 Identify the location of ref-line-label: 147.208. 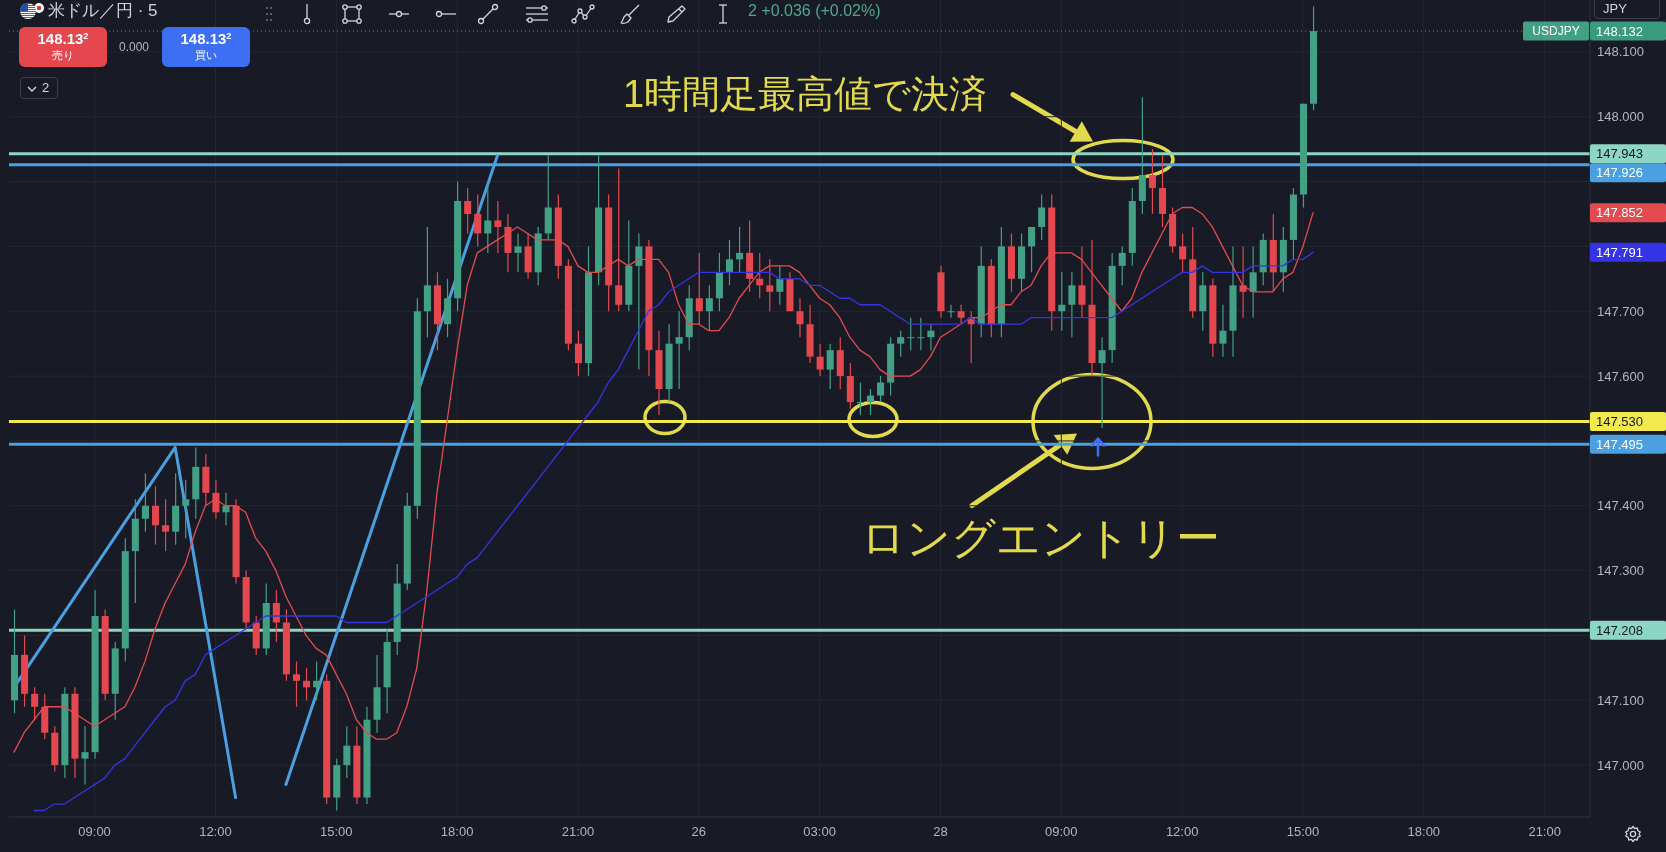
(1619, 630).